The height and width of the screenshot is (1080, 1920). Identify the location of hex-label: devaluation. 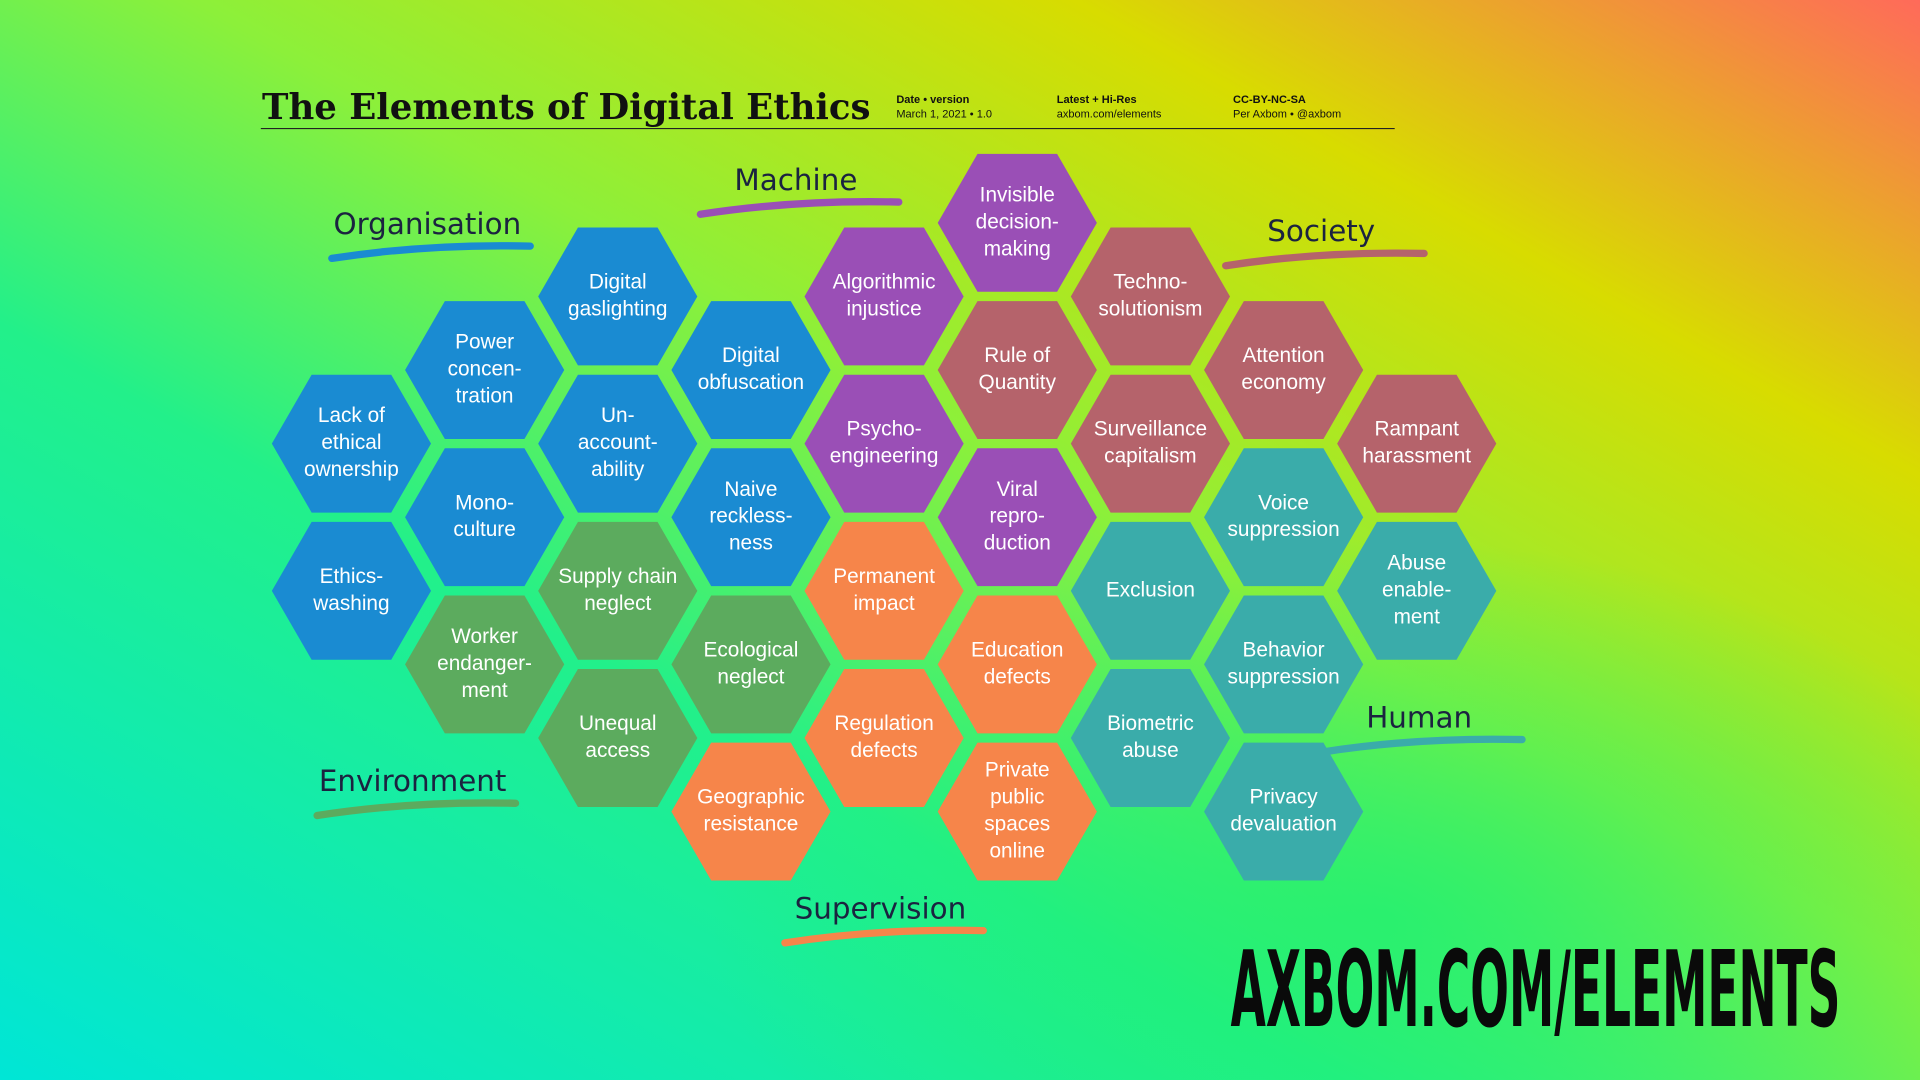
(1283, 824).